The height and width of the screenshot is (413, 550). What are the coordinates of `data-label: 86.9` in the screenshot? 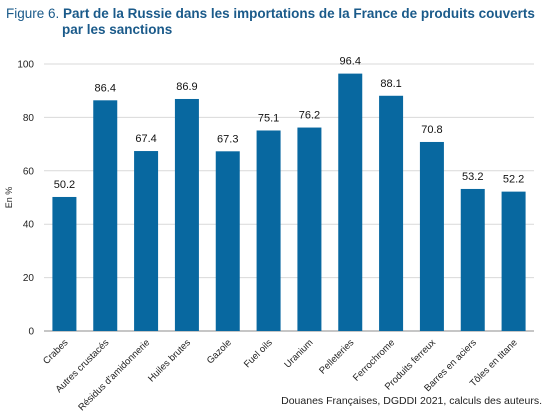 It's located at (186, 87).